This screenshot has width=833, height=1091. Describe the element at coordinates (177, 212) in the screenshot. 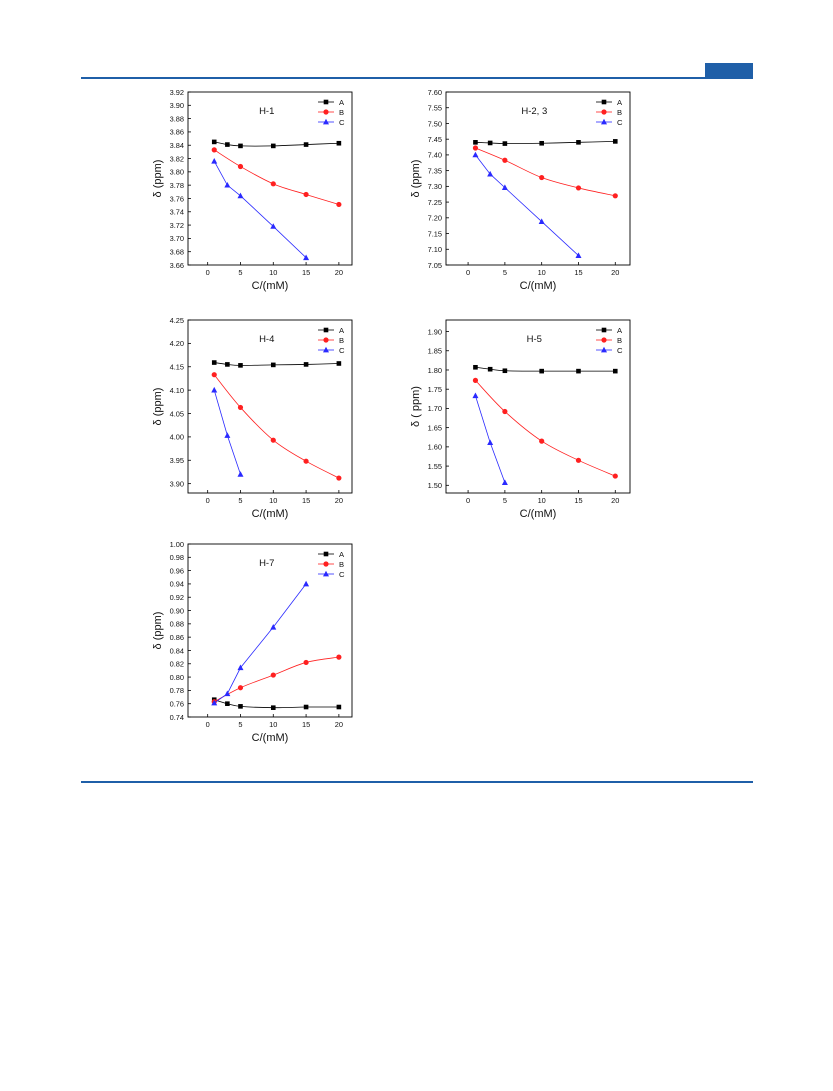

I see `y-tick-label: 3.74` at that location.